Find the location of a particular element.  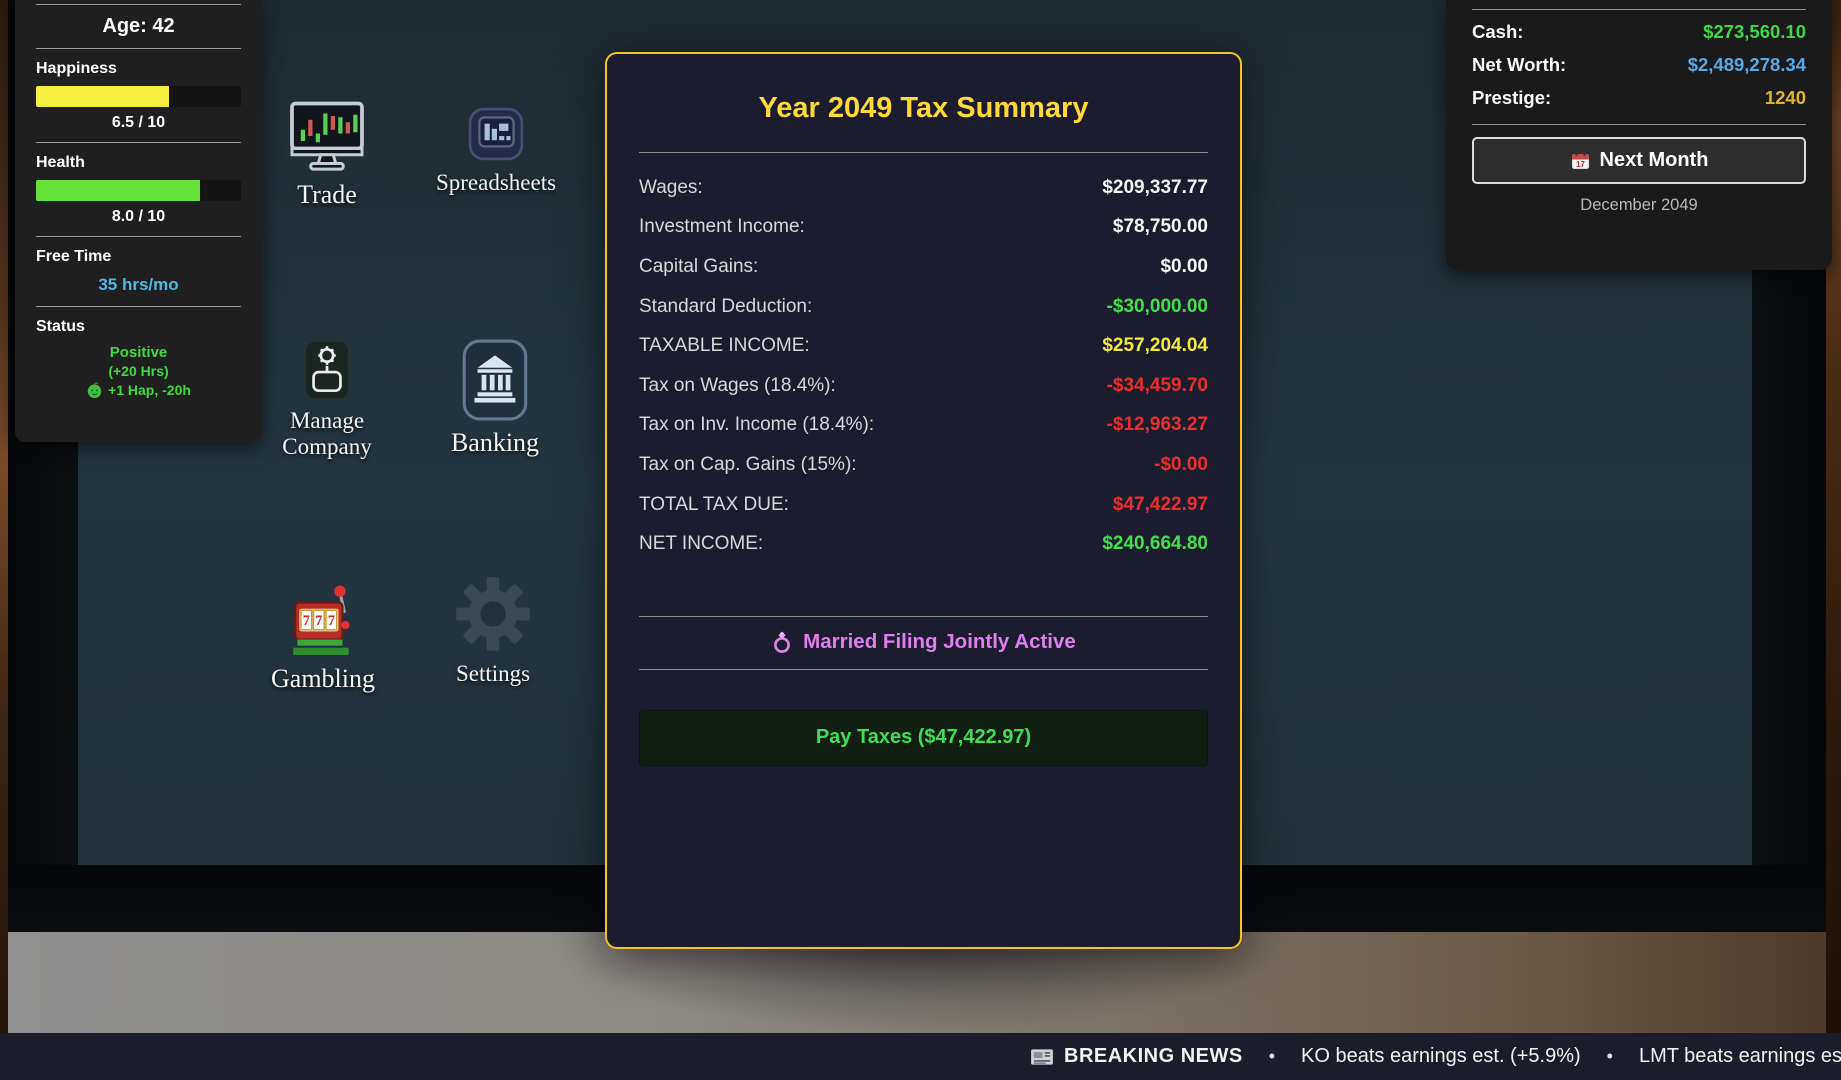

prestige-row: Prestige: 1240 is located at coordinates (1639, 98).